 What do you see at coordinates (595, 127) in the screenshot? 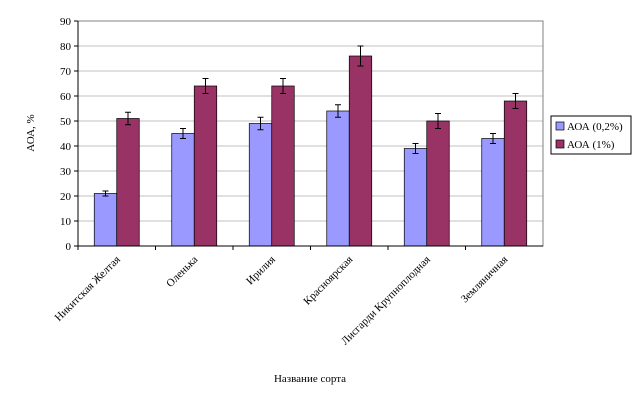
I see `legend-label: АОА (0,2%)` at bounding box center [595, 127].